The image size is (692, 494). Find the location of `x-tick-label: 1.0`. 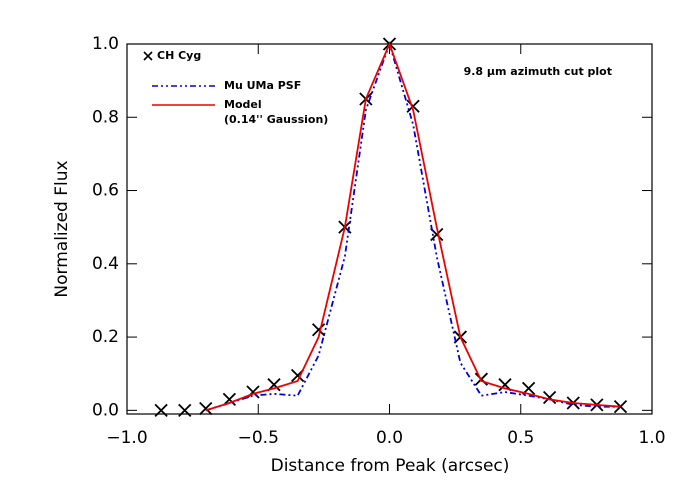

x-tick-label: 1.0 is located at coordinates (651, 438).